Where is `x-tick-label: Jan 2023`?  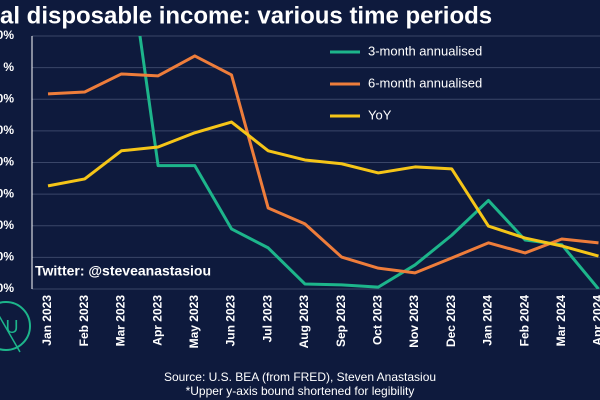
x-tick-label: Jan 2023 is located at coordinates (47, 320).